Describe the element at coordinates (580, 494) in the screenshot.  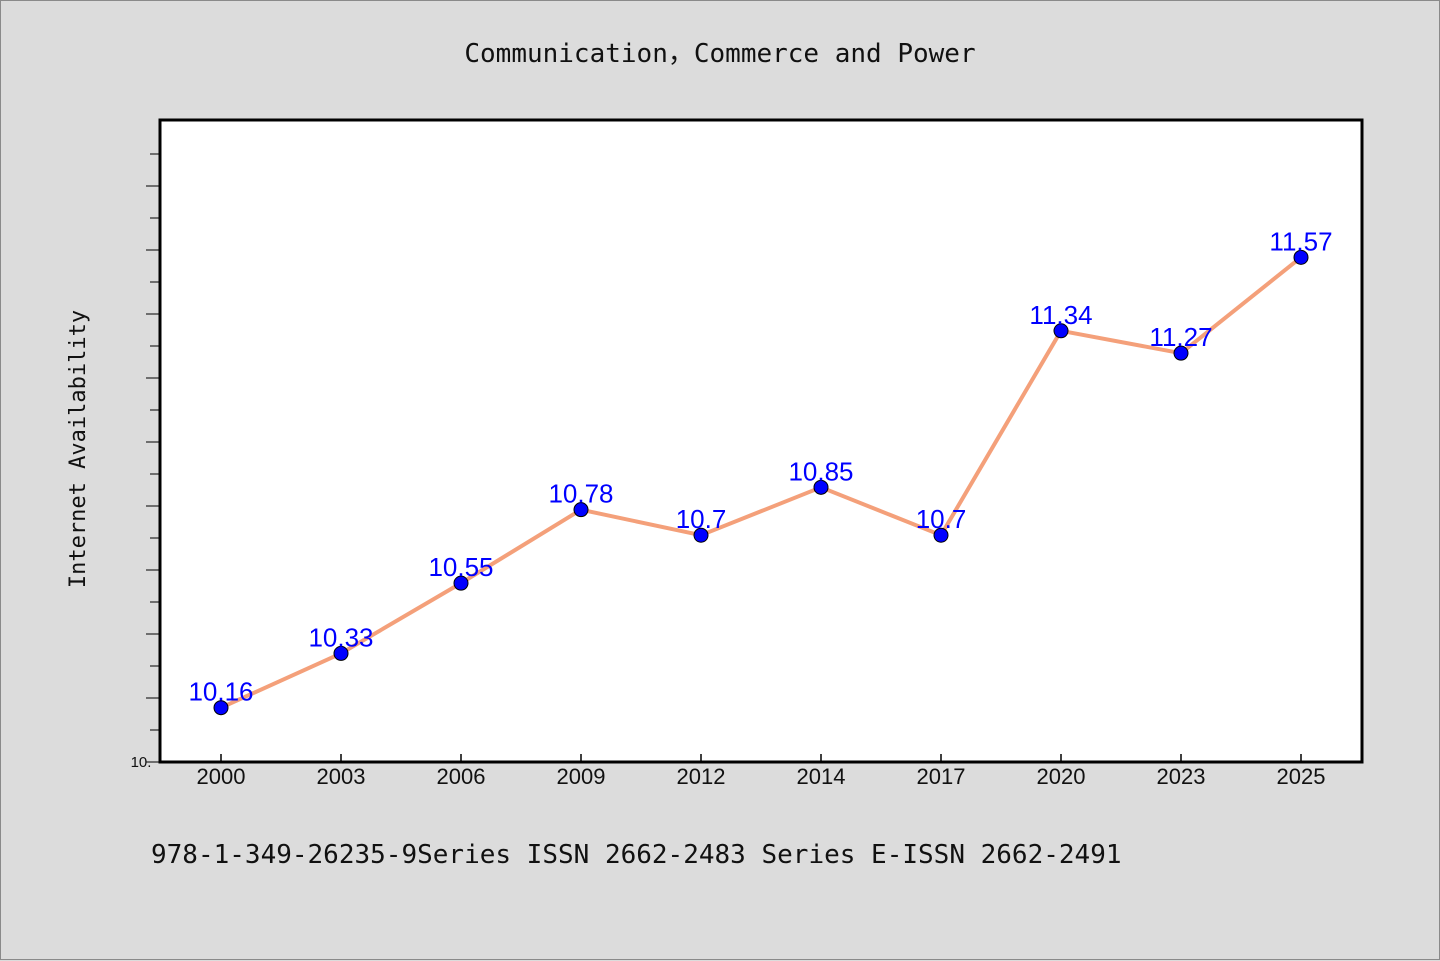
I see `data-label: 10.78` at that location.